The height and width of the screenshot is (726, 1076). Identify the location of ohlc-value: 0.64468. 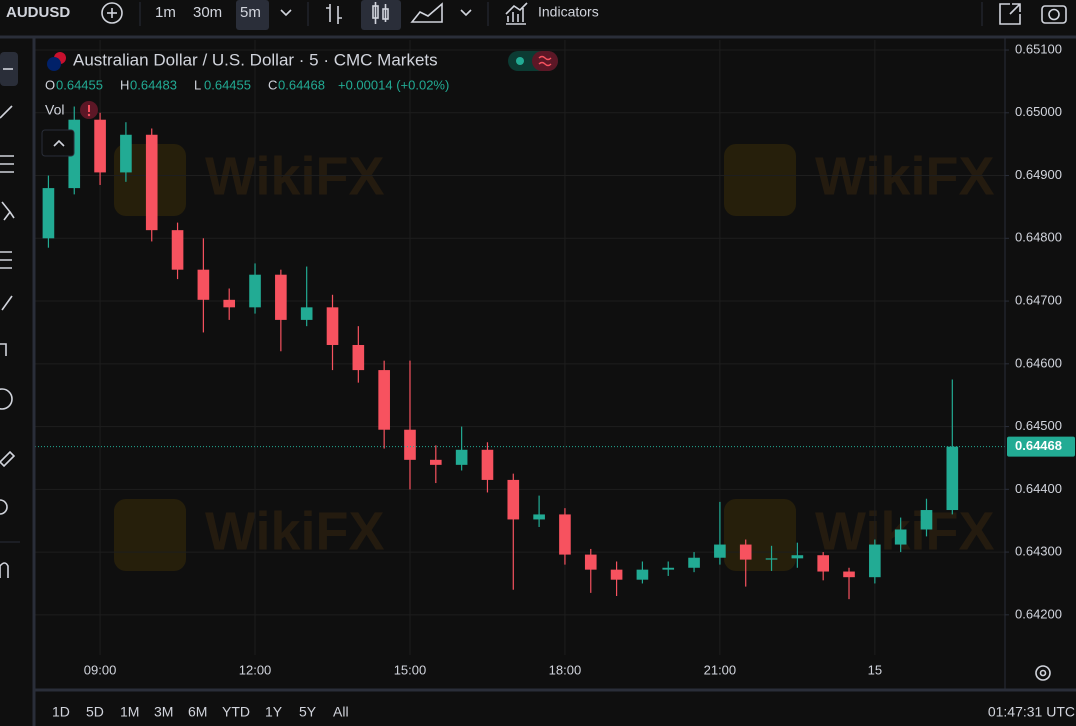
(301, 84).